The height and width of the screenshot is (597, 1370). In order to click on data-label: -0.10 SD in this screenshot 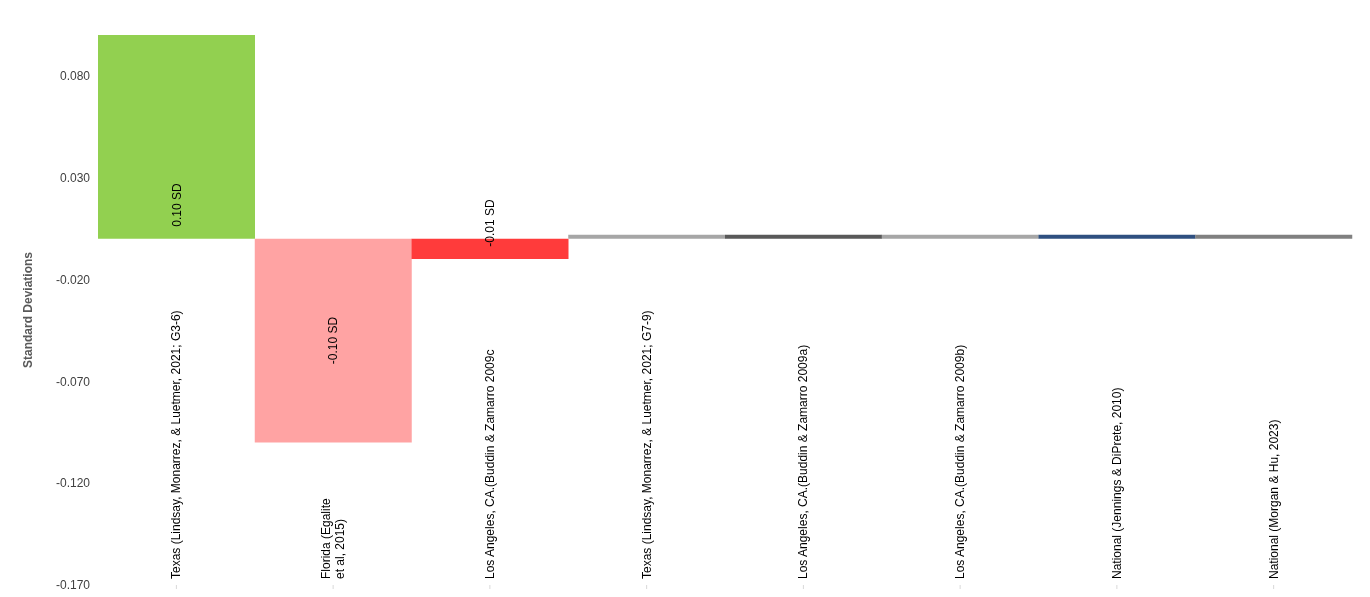, I will do `click(333, 340)`.